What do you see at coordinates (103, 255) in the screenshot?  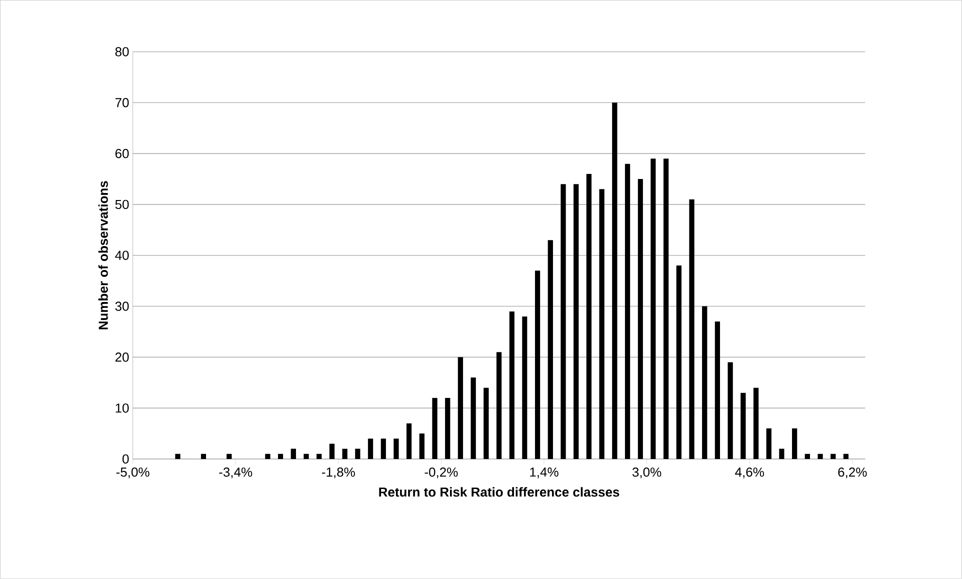 I see `y-axis-title: Number of observations` at bounding box center [103, 255].